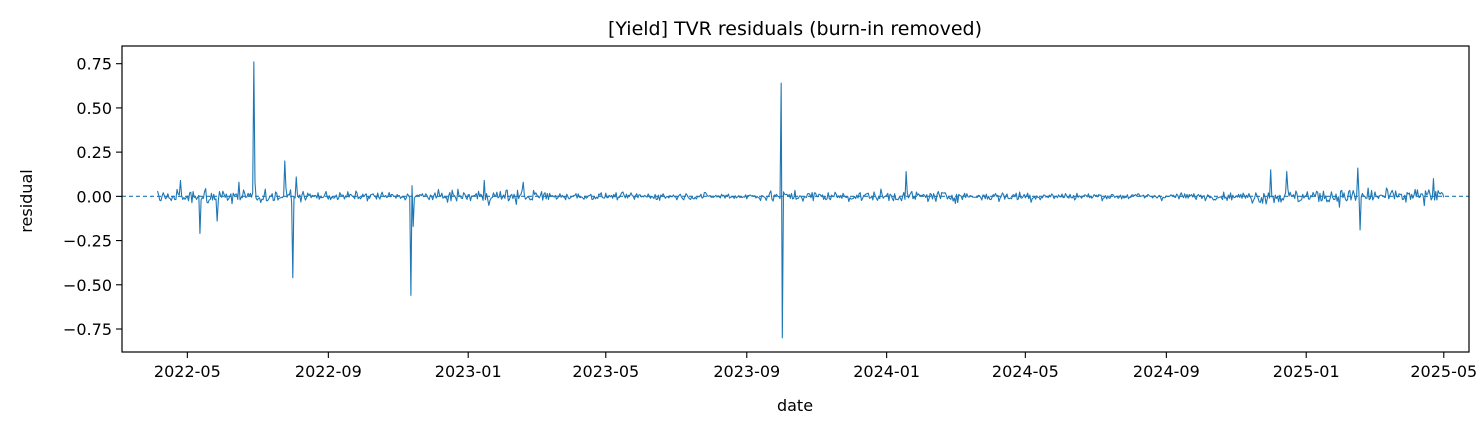 The height and width of the screenshot is (431, 1484). What do you see at coordinates (1306, 371) in the screenshot?
I see `x-tick-label: 2025-01` at bounding box center [1306, 371].